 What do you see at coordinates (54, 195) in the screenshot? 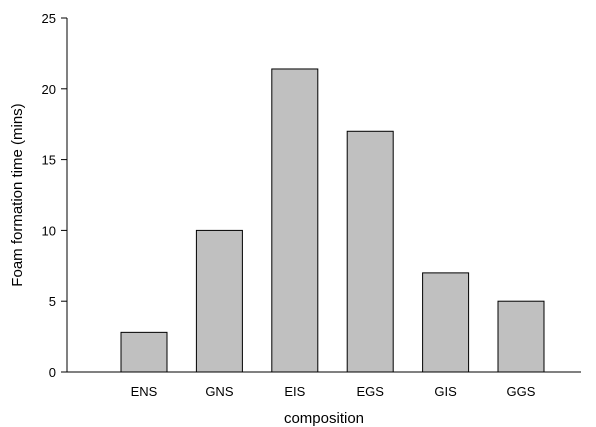
I see `y-ticks-group: 0 5 10 15 20 25` at bounding box center [54, 195].